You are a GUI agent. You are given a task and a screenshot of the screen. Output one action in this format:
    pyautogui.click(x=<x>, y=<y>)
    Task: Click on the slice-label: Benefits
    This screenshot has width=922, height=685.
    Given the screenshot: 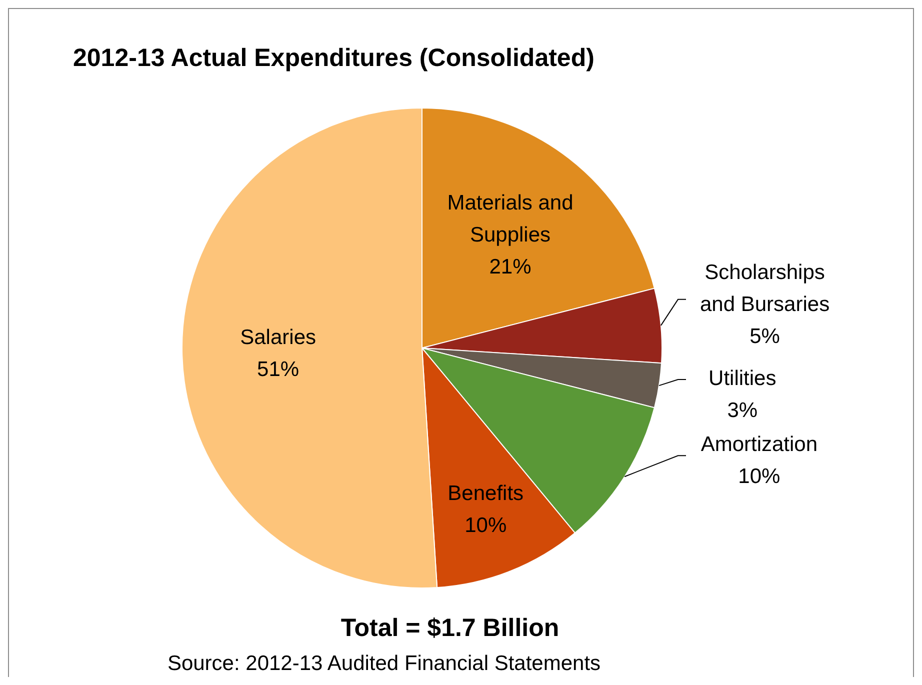 What is the action you would take?
    pyautogui.click(x=486, y=494)
    